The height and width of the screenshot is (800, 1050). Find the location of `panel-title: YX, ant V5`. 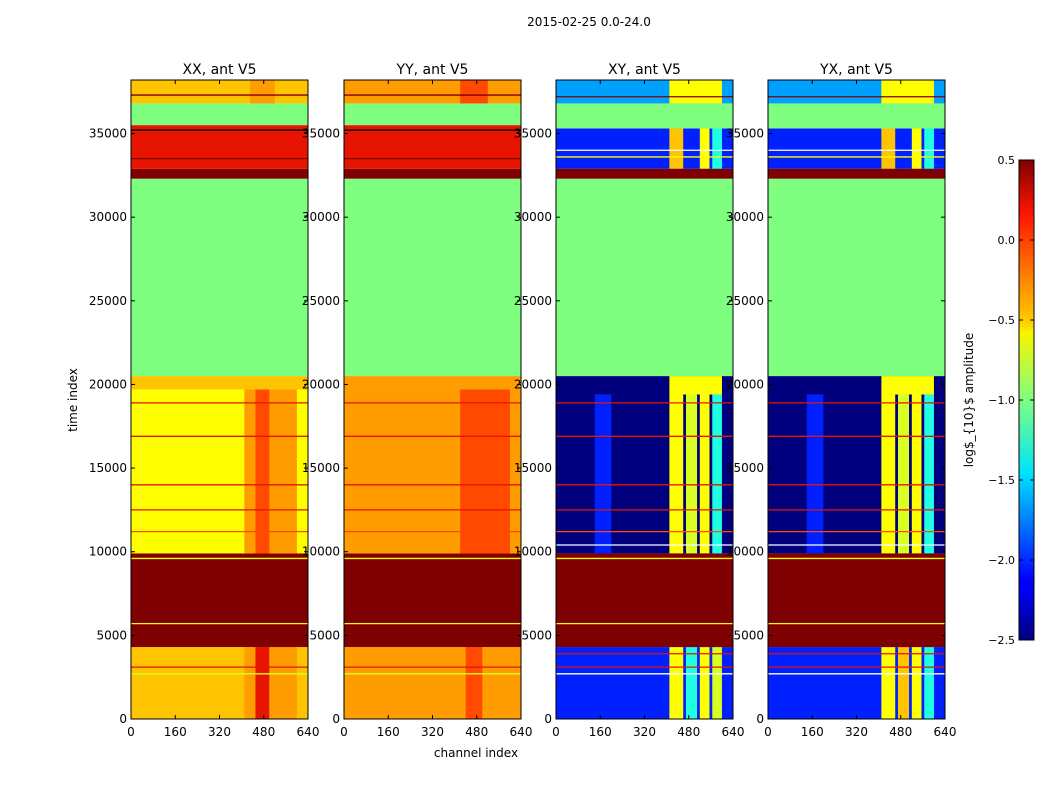

panel-title: YX, ant V5 is located at coordinates (856, 70).